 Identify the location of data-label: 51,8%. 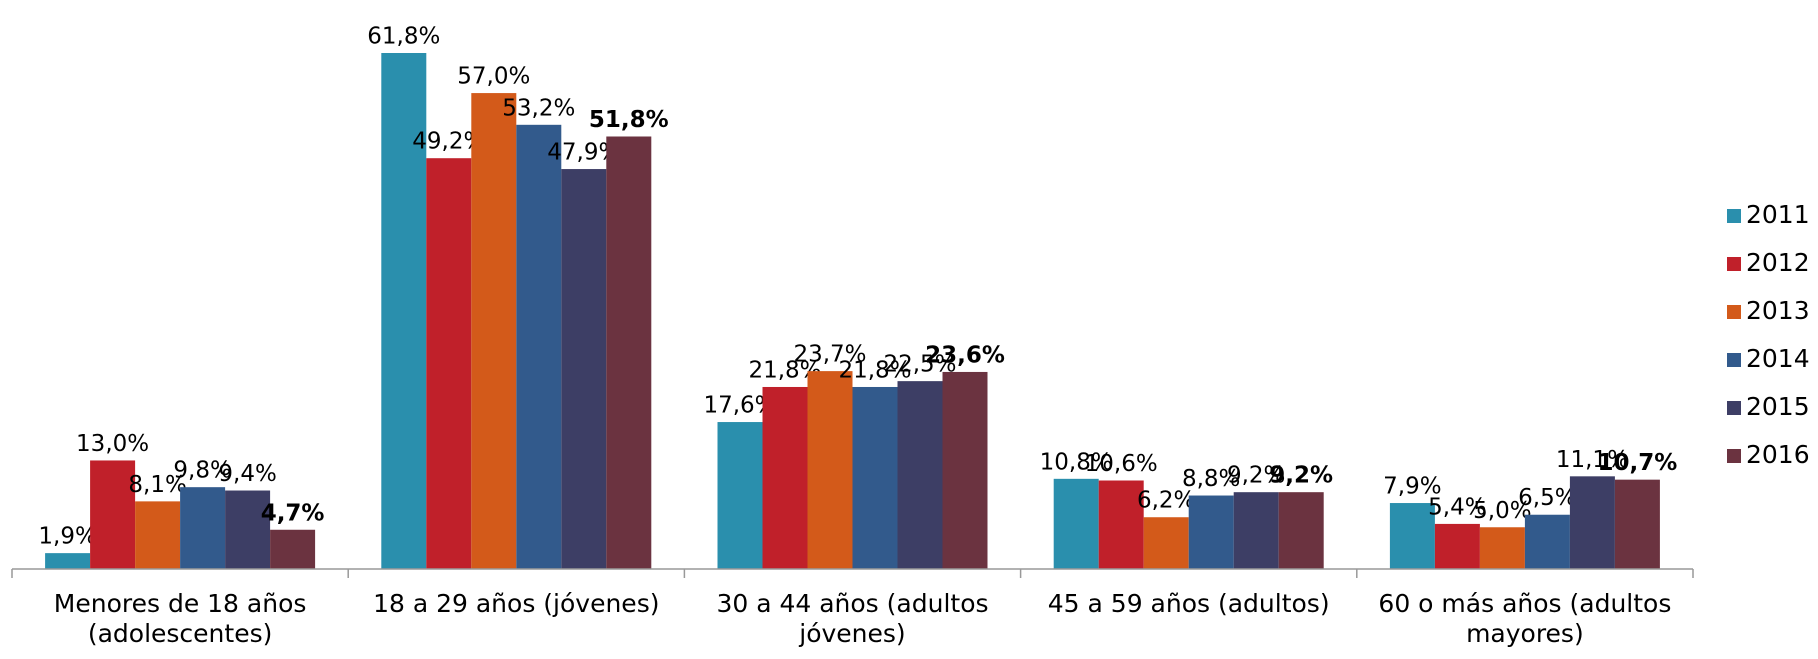
(629, 120).